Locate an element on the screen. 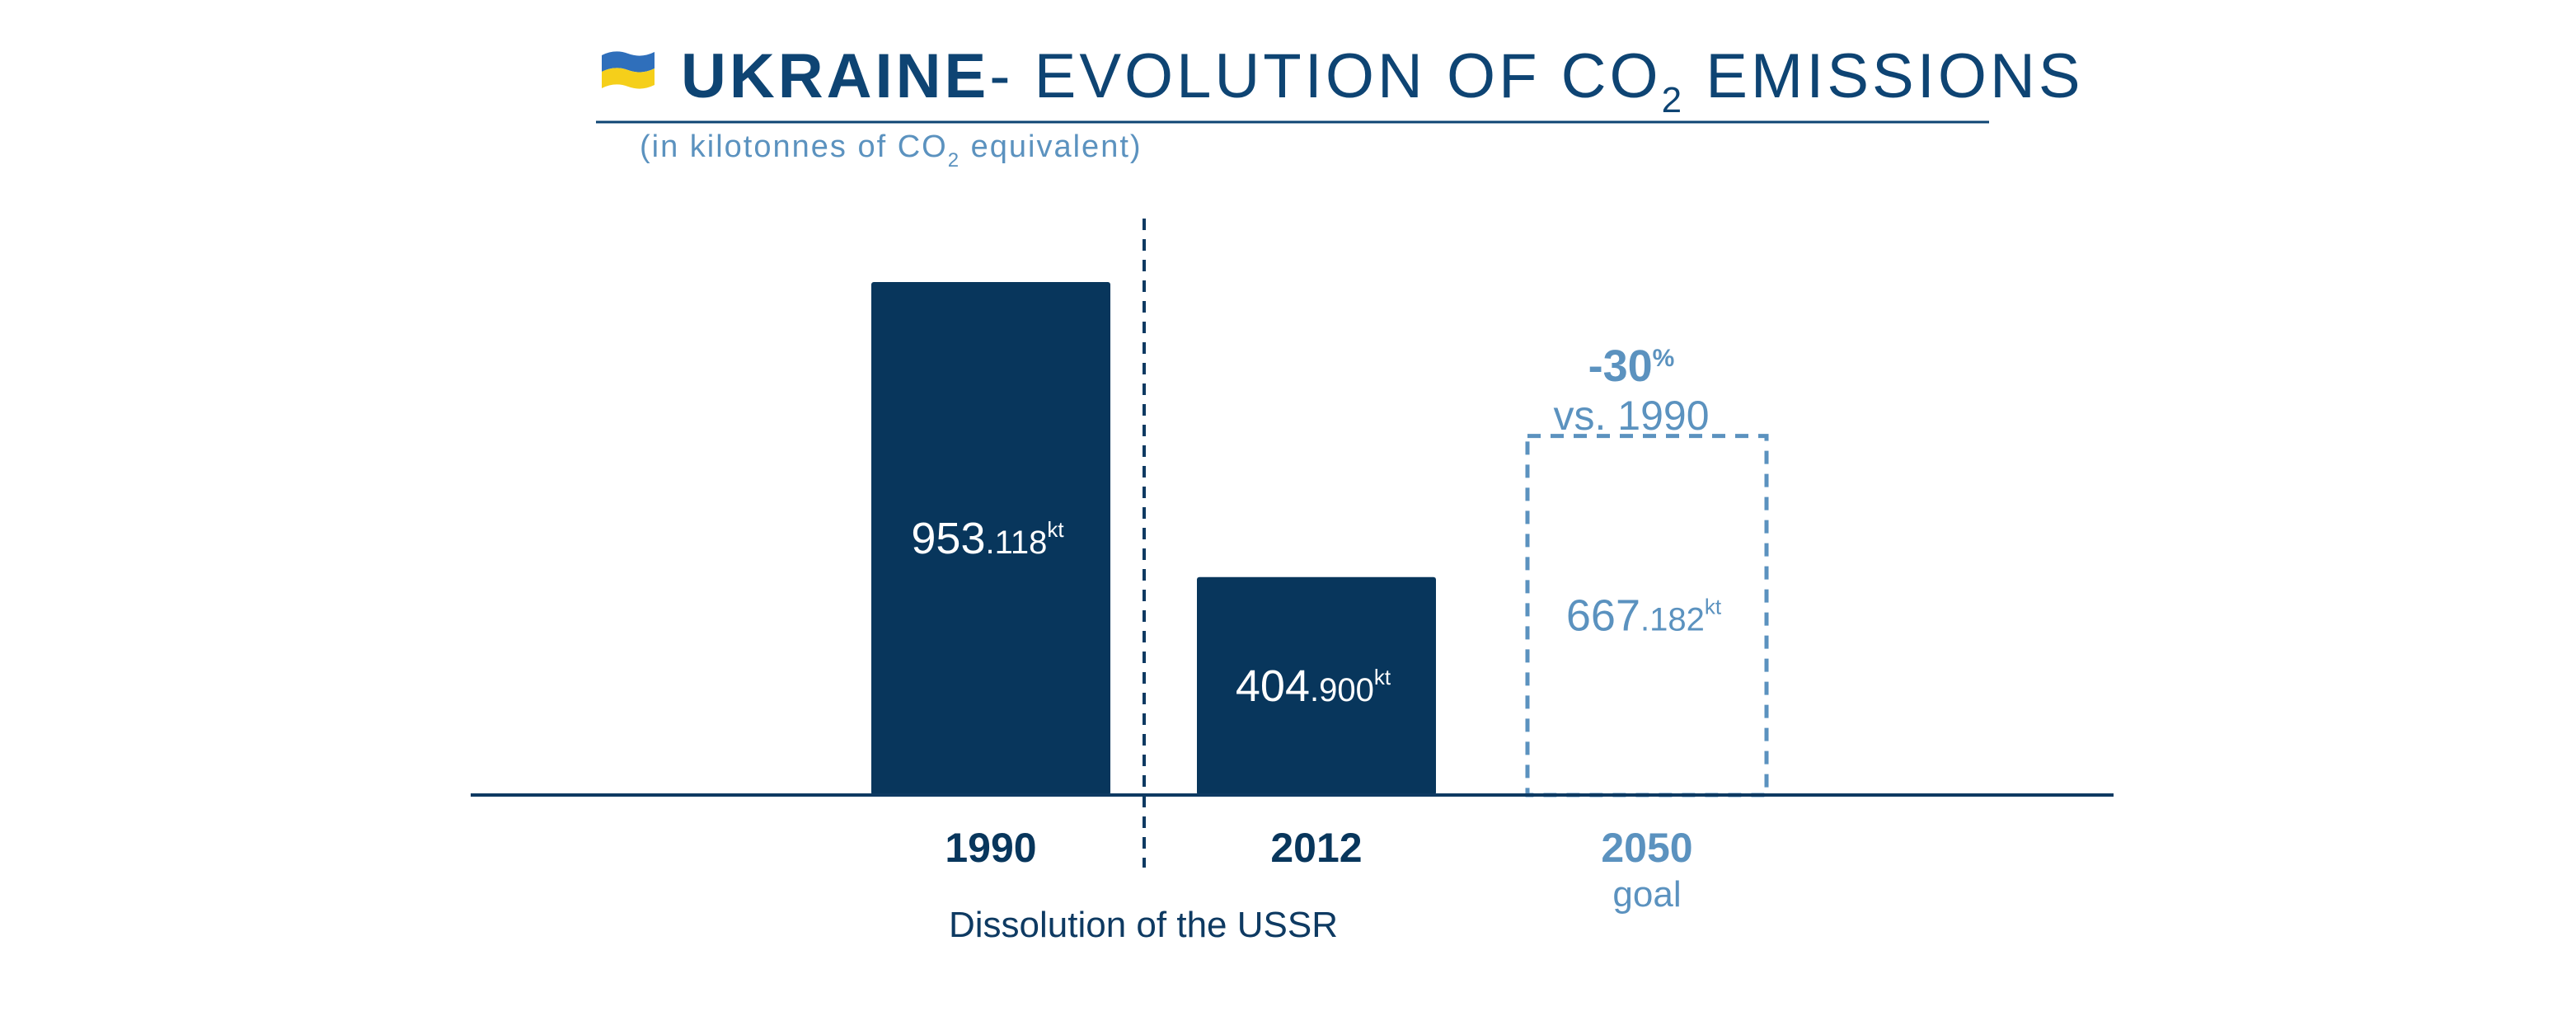 This screenshot has width=2576, height=1035. value-decimal: .118 is located at coordinates (1016, 543).